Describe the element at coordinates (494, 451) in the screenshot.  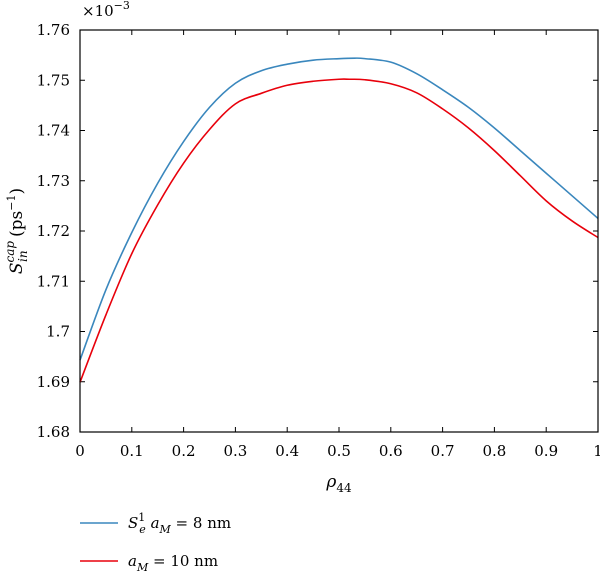
I see `x-tick-label: 0.8` at that location.